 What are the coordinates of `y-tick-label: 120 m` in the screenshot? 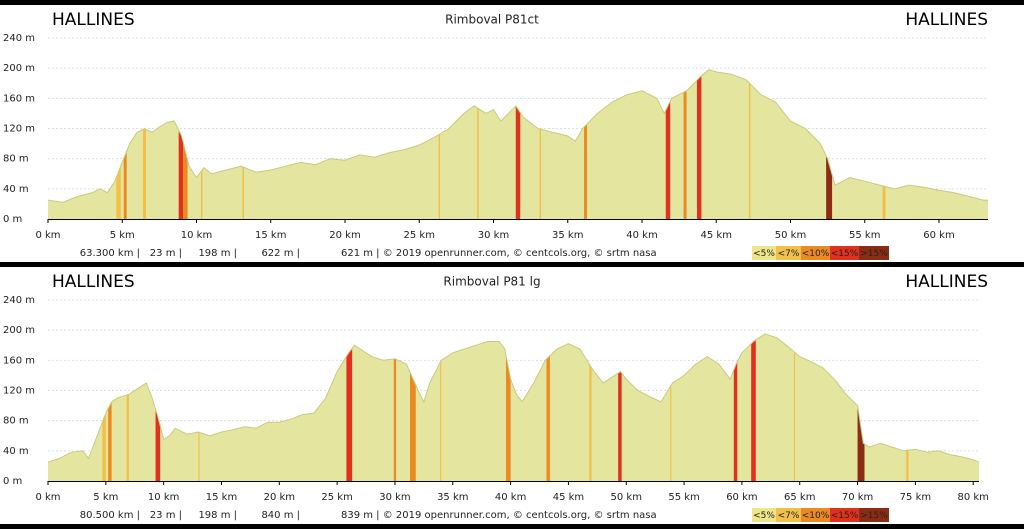 It's located at (19, 391).